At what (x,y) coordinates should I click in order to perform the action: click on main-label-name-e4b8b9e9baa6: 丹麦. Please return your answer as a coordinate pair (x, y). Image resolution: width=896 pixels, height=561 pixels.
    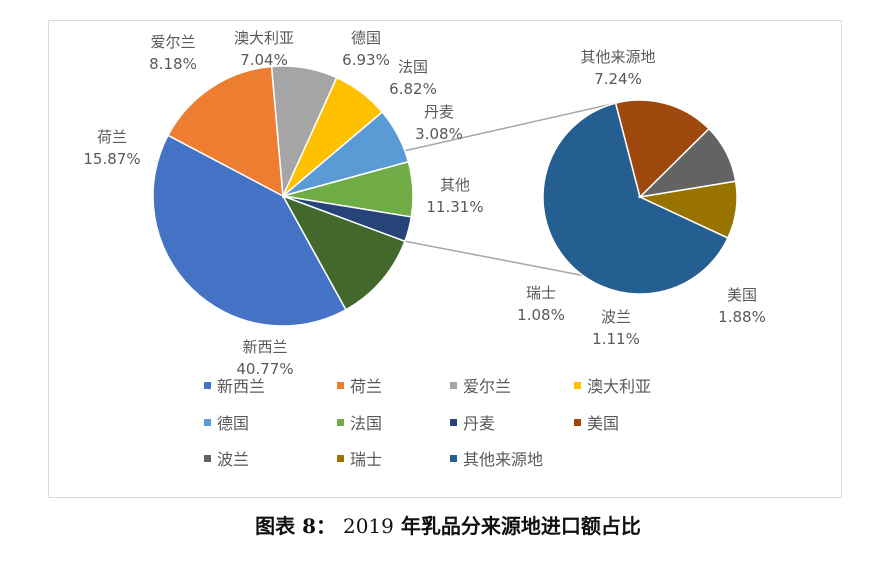
    Looking at the image, I should click on (439, 112).